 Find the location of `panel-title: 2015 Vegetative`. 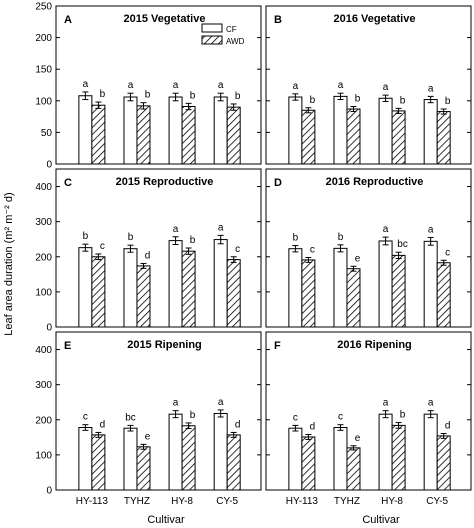

panel-title: 2015 Vegetative is located at coordinates (165, 19).